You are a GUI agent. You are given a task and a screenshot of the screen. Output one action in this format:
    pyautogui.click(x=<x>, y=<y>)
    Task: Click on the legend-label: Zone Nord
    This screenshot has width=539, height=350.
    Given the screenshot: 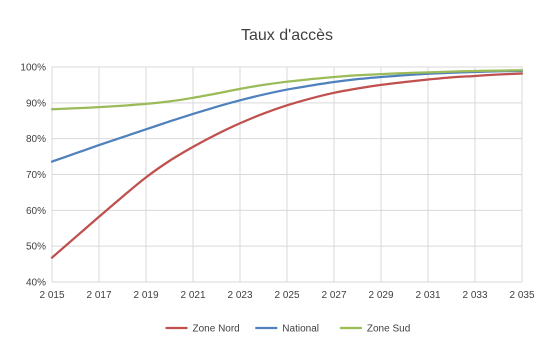 What is the action you would take?
    pyautogui.click(x=216, y=329)
    